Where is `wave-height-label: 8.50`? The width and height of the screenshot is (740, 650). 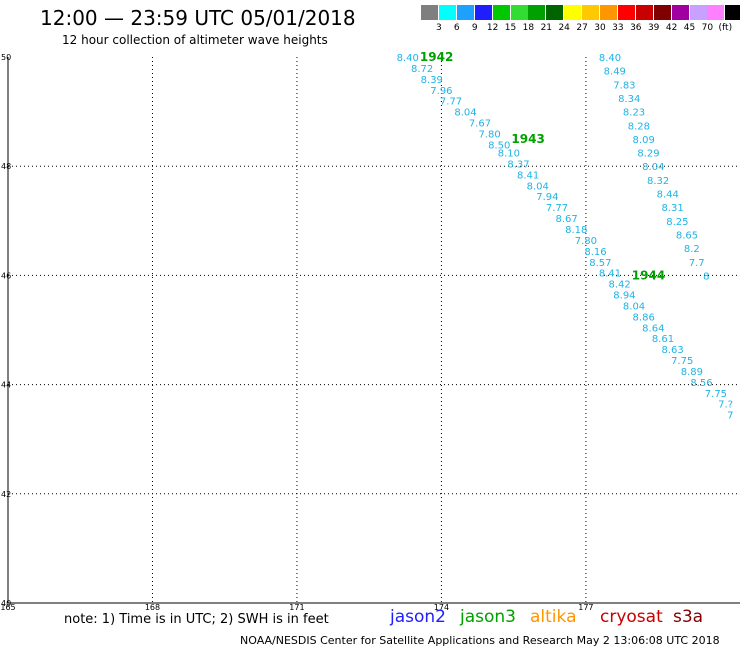
wave-height-label: 8.50 is located at coordinates (499, 145).